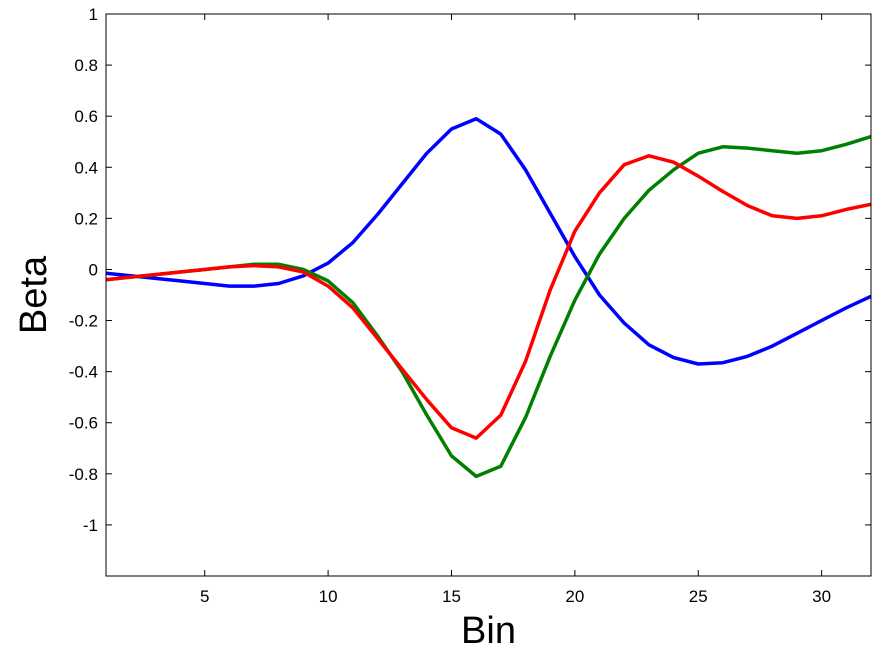 The height and width of the screenshot is (657, 875). I want to click on y-tick-label: -0.8, so click(83, 474).